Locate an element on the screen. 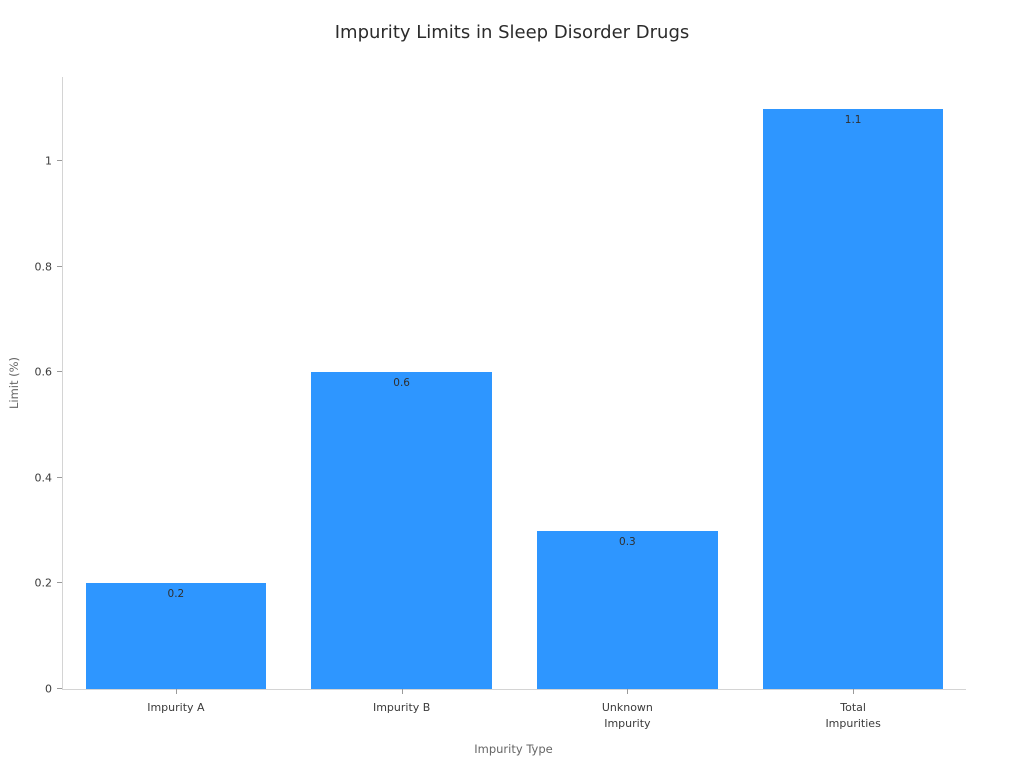 The height and width of the screenshot is (768, 1024). bar-value-label: 1.1 is located at coordinates (853, 119).